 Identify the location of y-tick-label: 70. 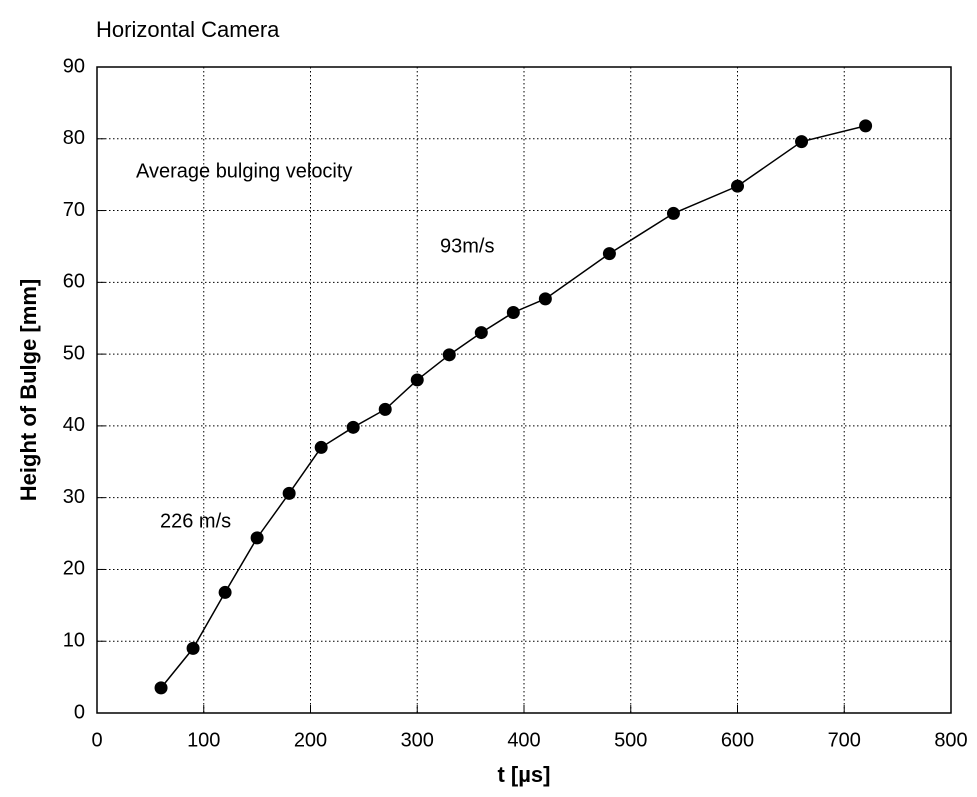
(74, 210).